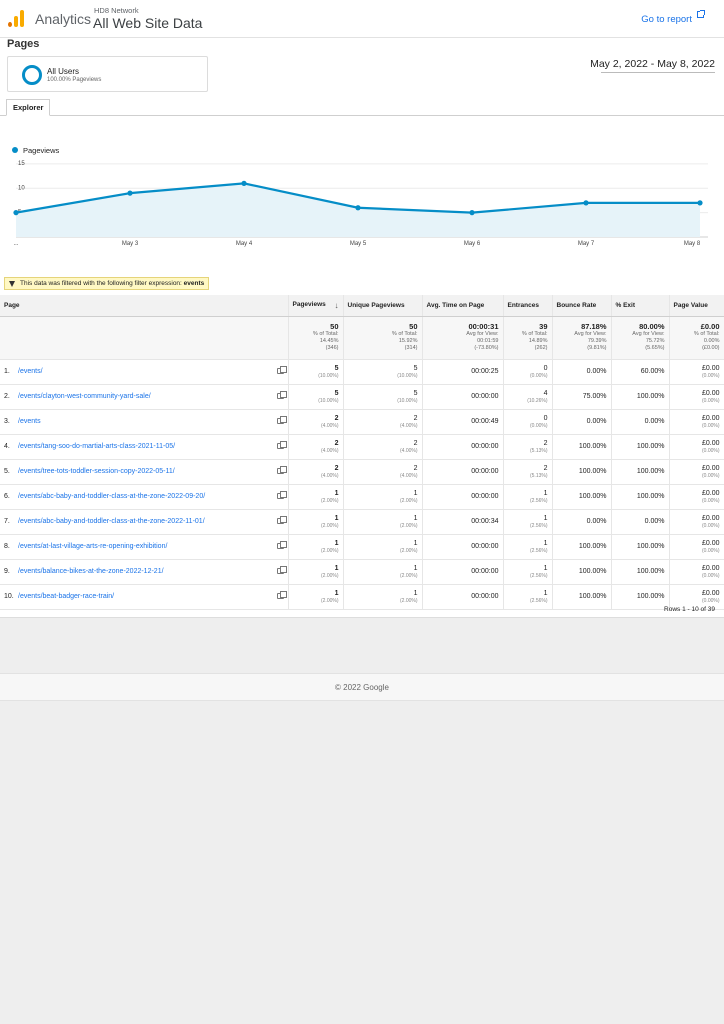 This screenshot has height=1024, width=724. What do you see at coordinates (640, 306) in the screenshot?
I see `col-header-exit: % Exit` at bounding box center [640, 306].